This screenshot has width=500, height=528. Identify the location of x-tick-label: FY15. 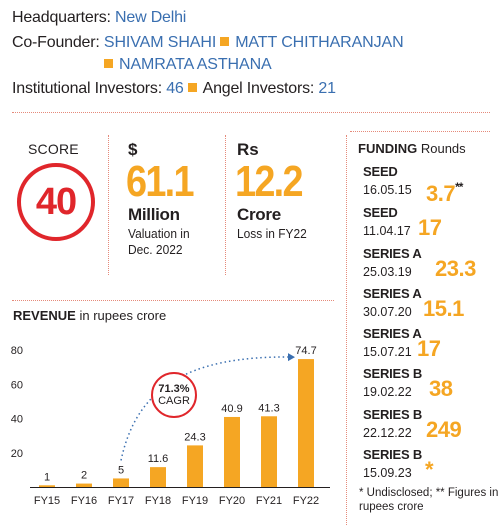
(47, 501).